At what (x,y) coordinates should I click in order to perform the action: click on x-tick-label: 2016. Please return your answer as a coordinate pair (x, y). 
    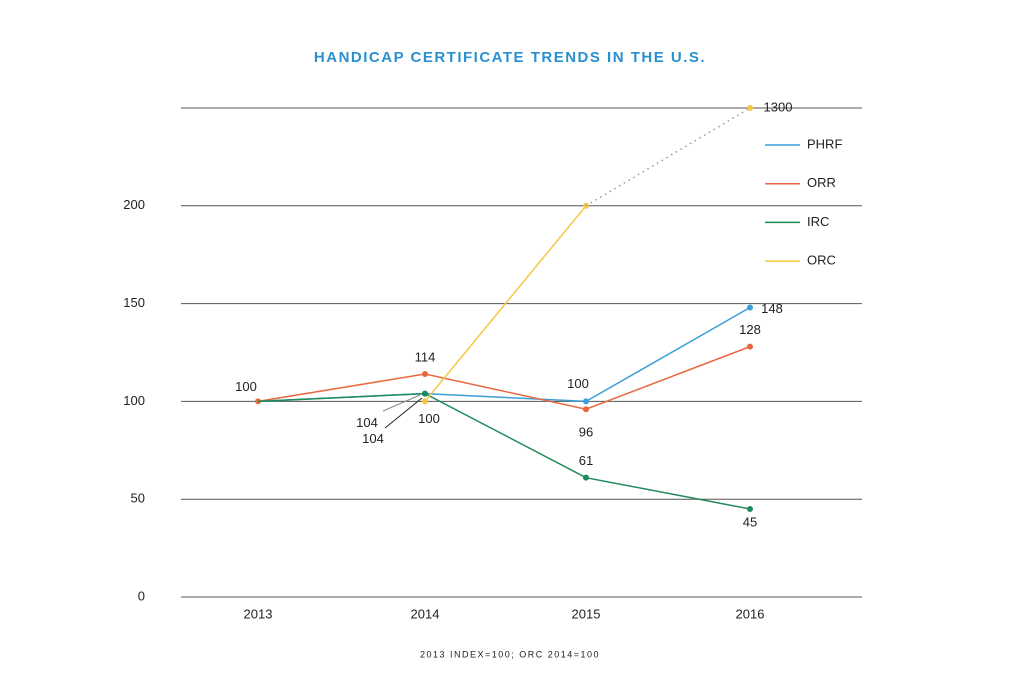
    Looking at the image, I should click on (750, 613).